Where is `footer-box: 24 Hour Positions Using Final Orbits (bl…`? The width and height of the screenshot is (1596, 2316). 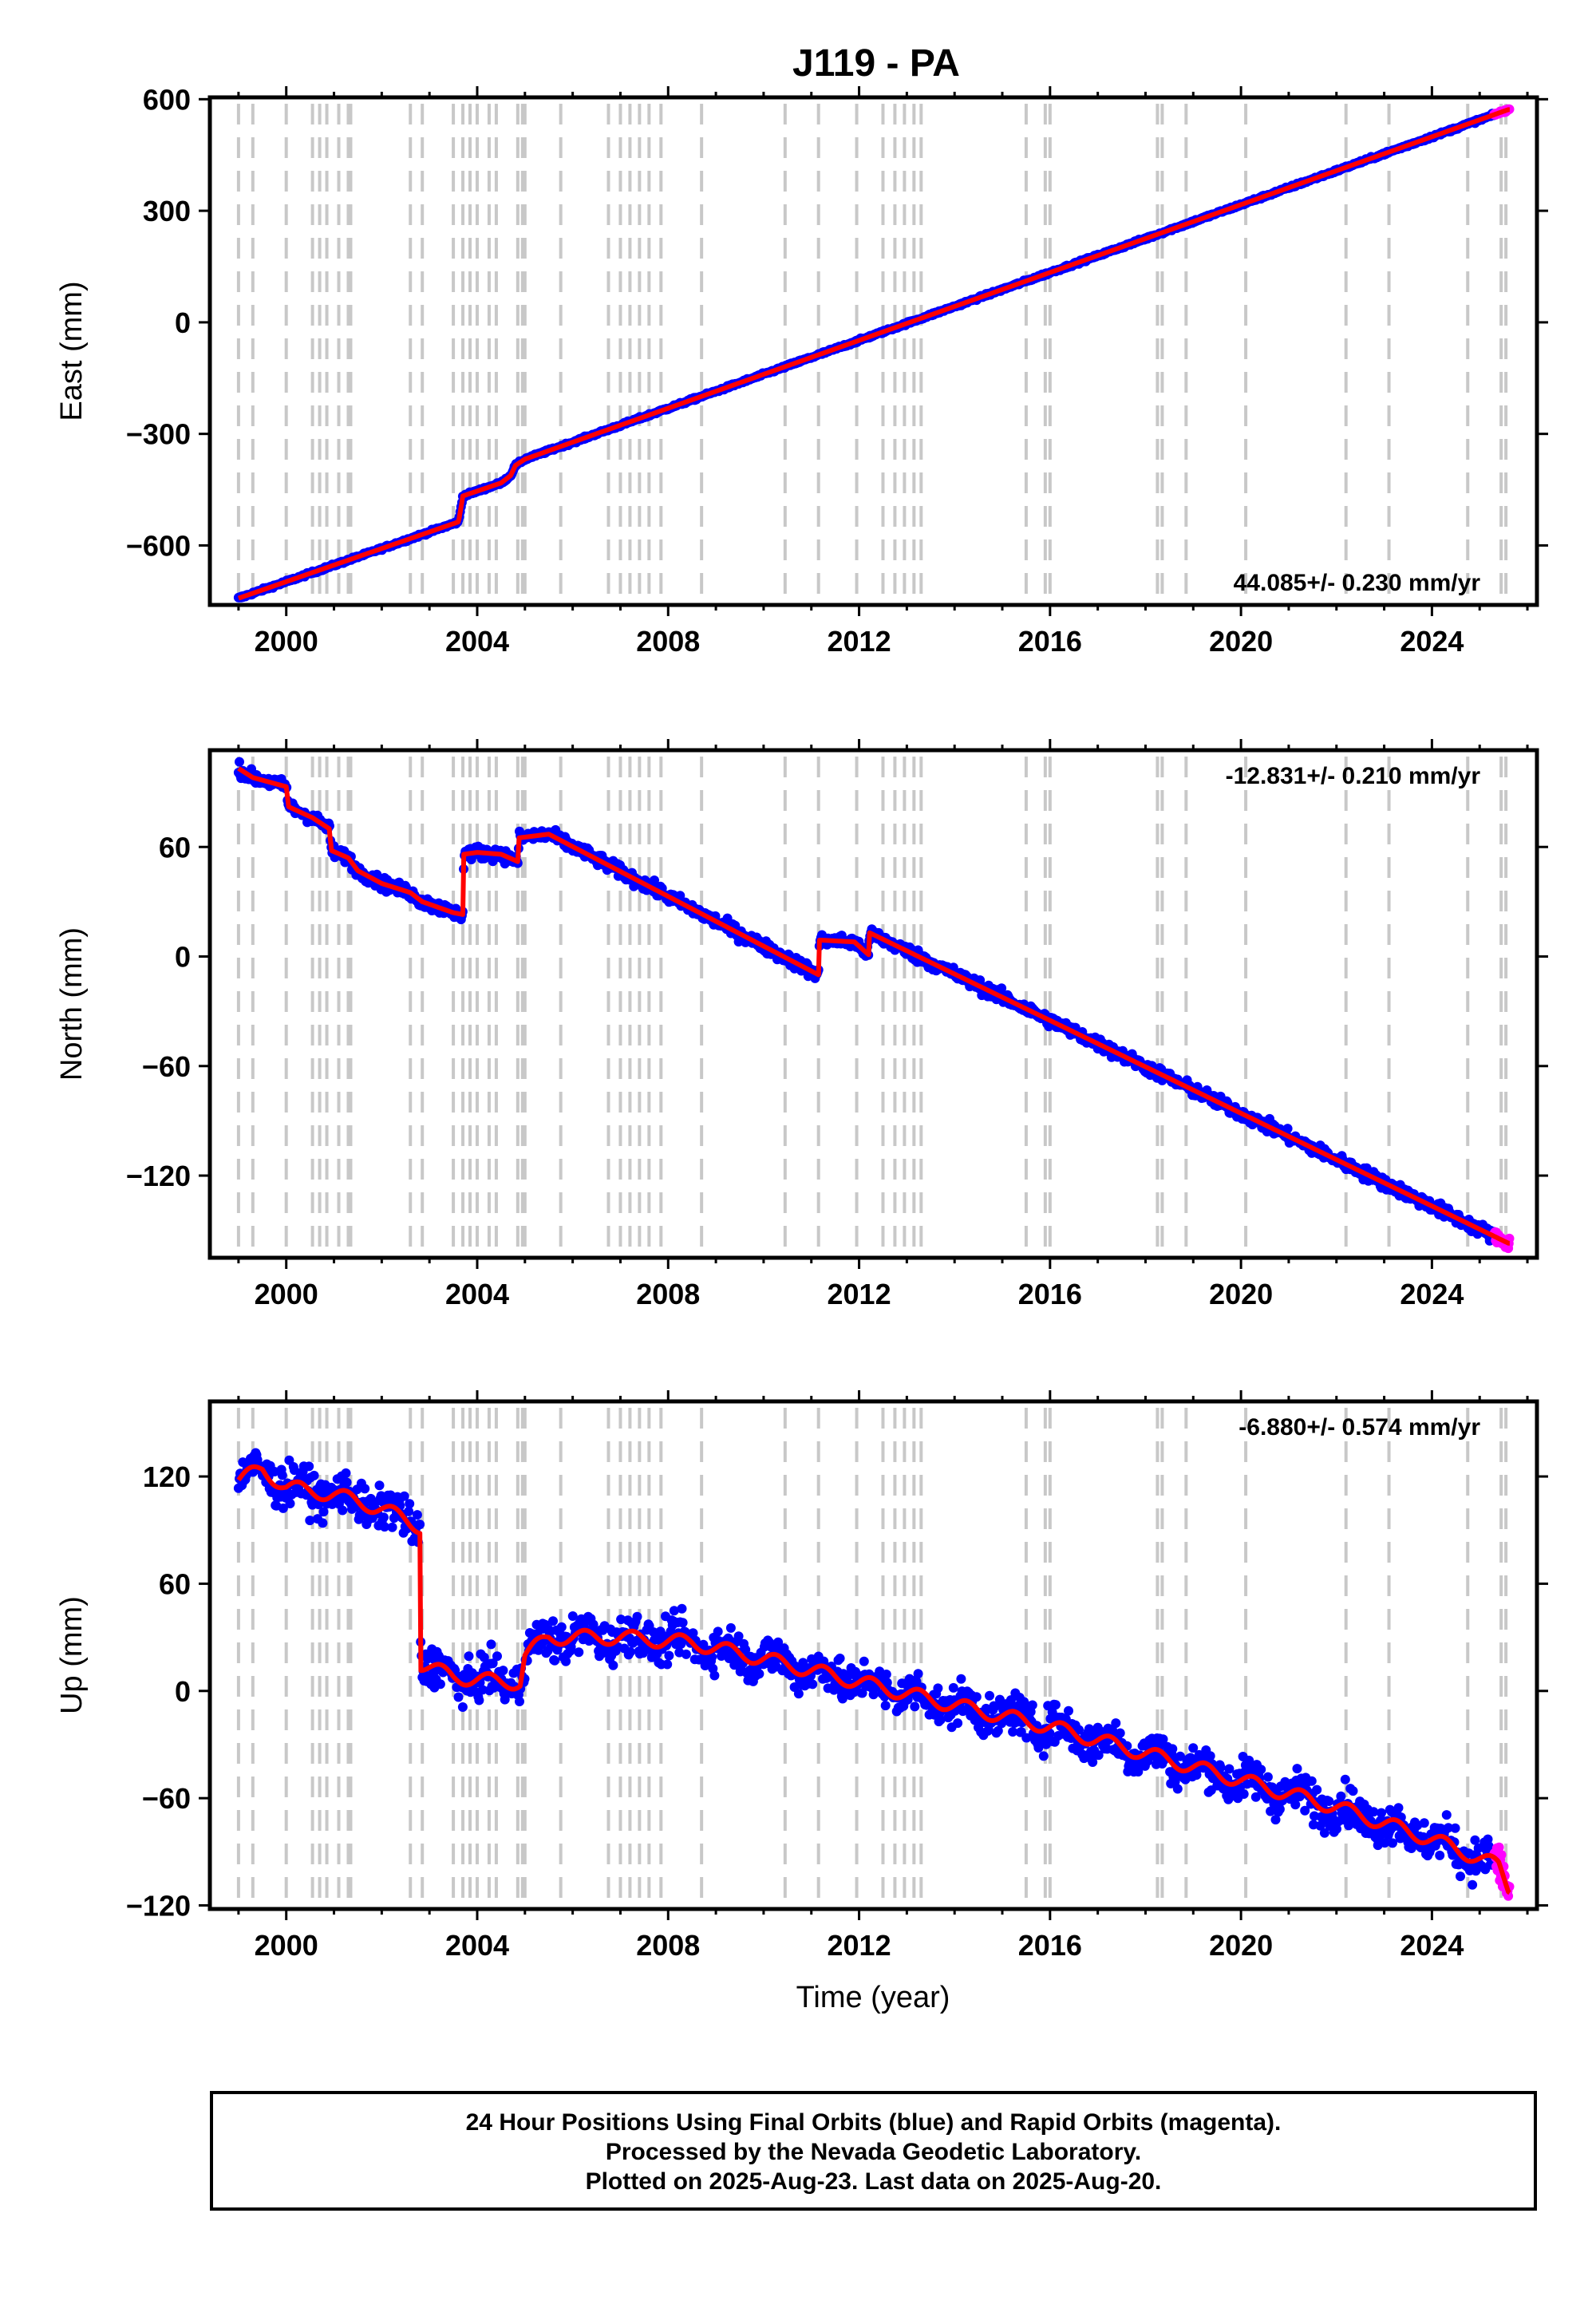 footer-box: 24 Hour Positions Using Final Orbits (bl… is located at coordinates (873, 2151).